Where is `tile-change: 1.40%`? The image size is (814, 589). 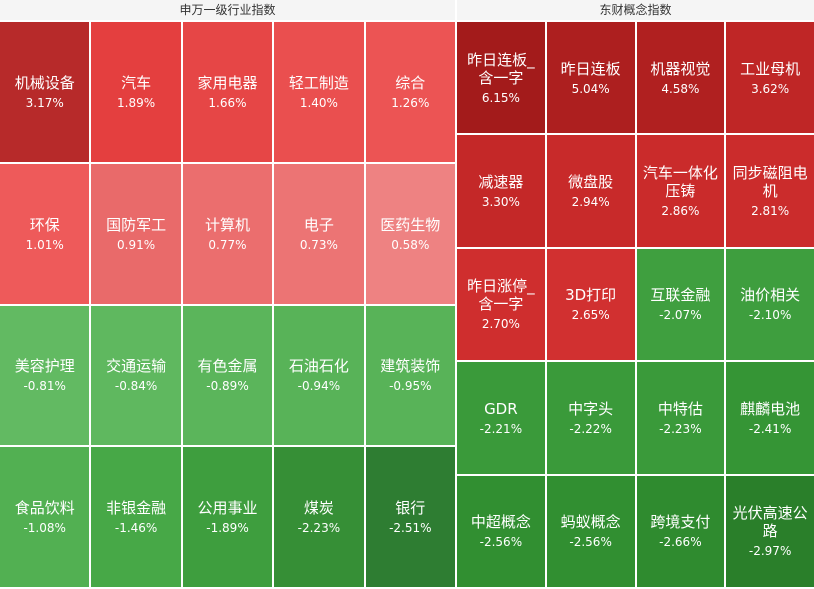 tile-change: 1.40% is located at coordinates (318, 102).